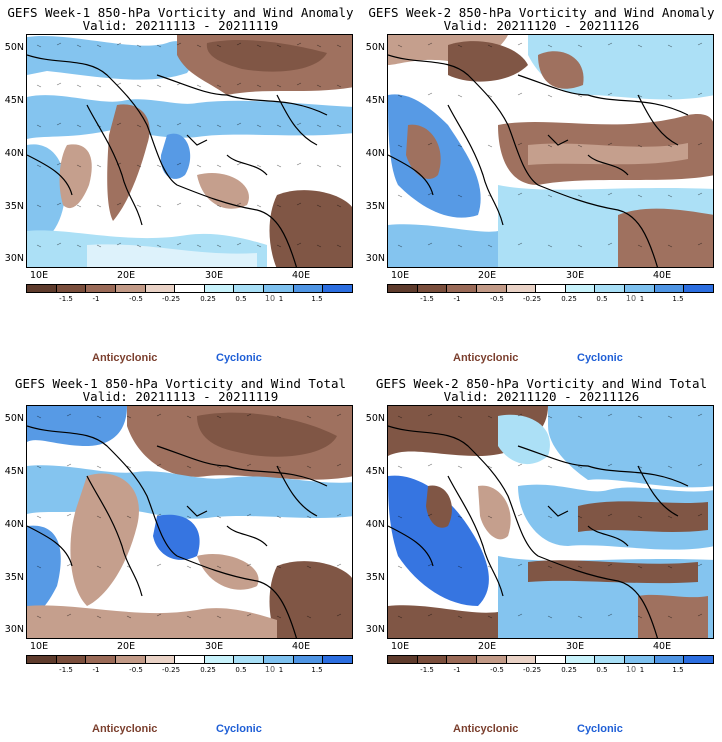 This screenshot has width=722, height=742. I want to click on colorbar-tick: -1, so click(96, 299).